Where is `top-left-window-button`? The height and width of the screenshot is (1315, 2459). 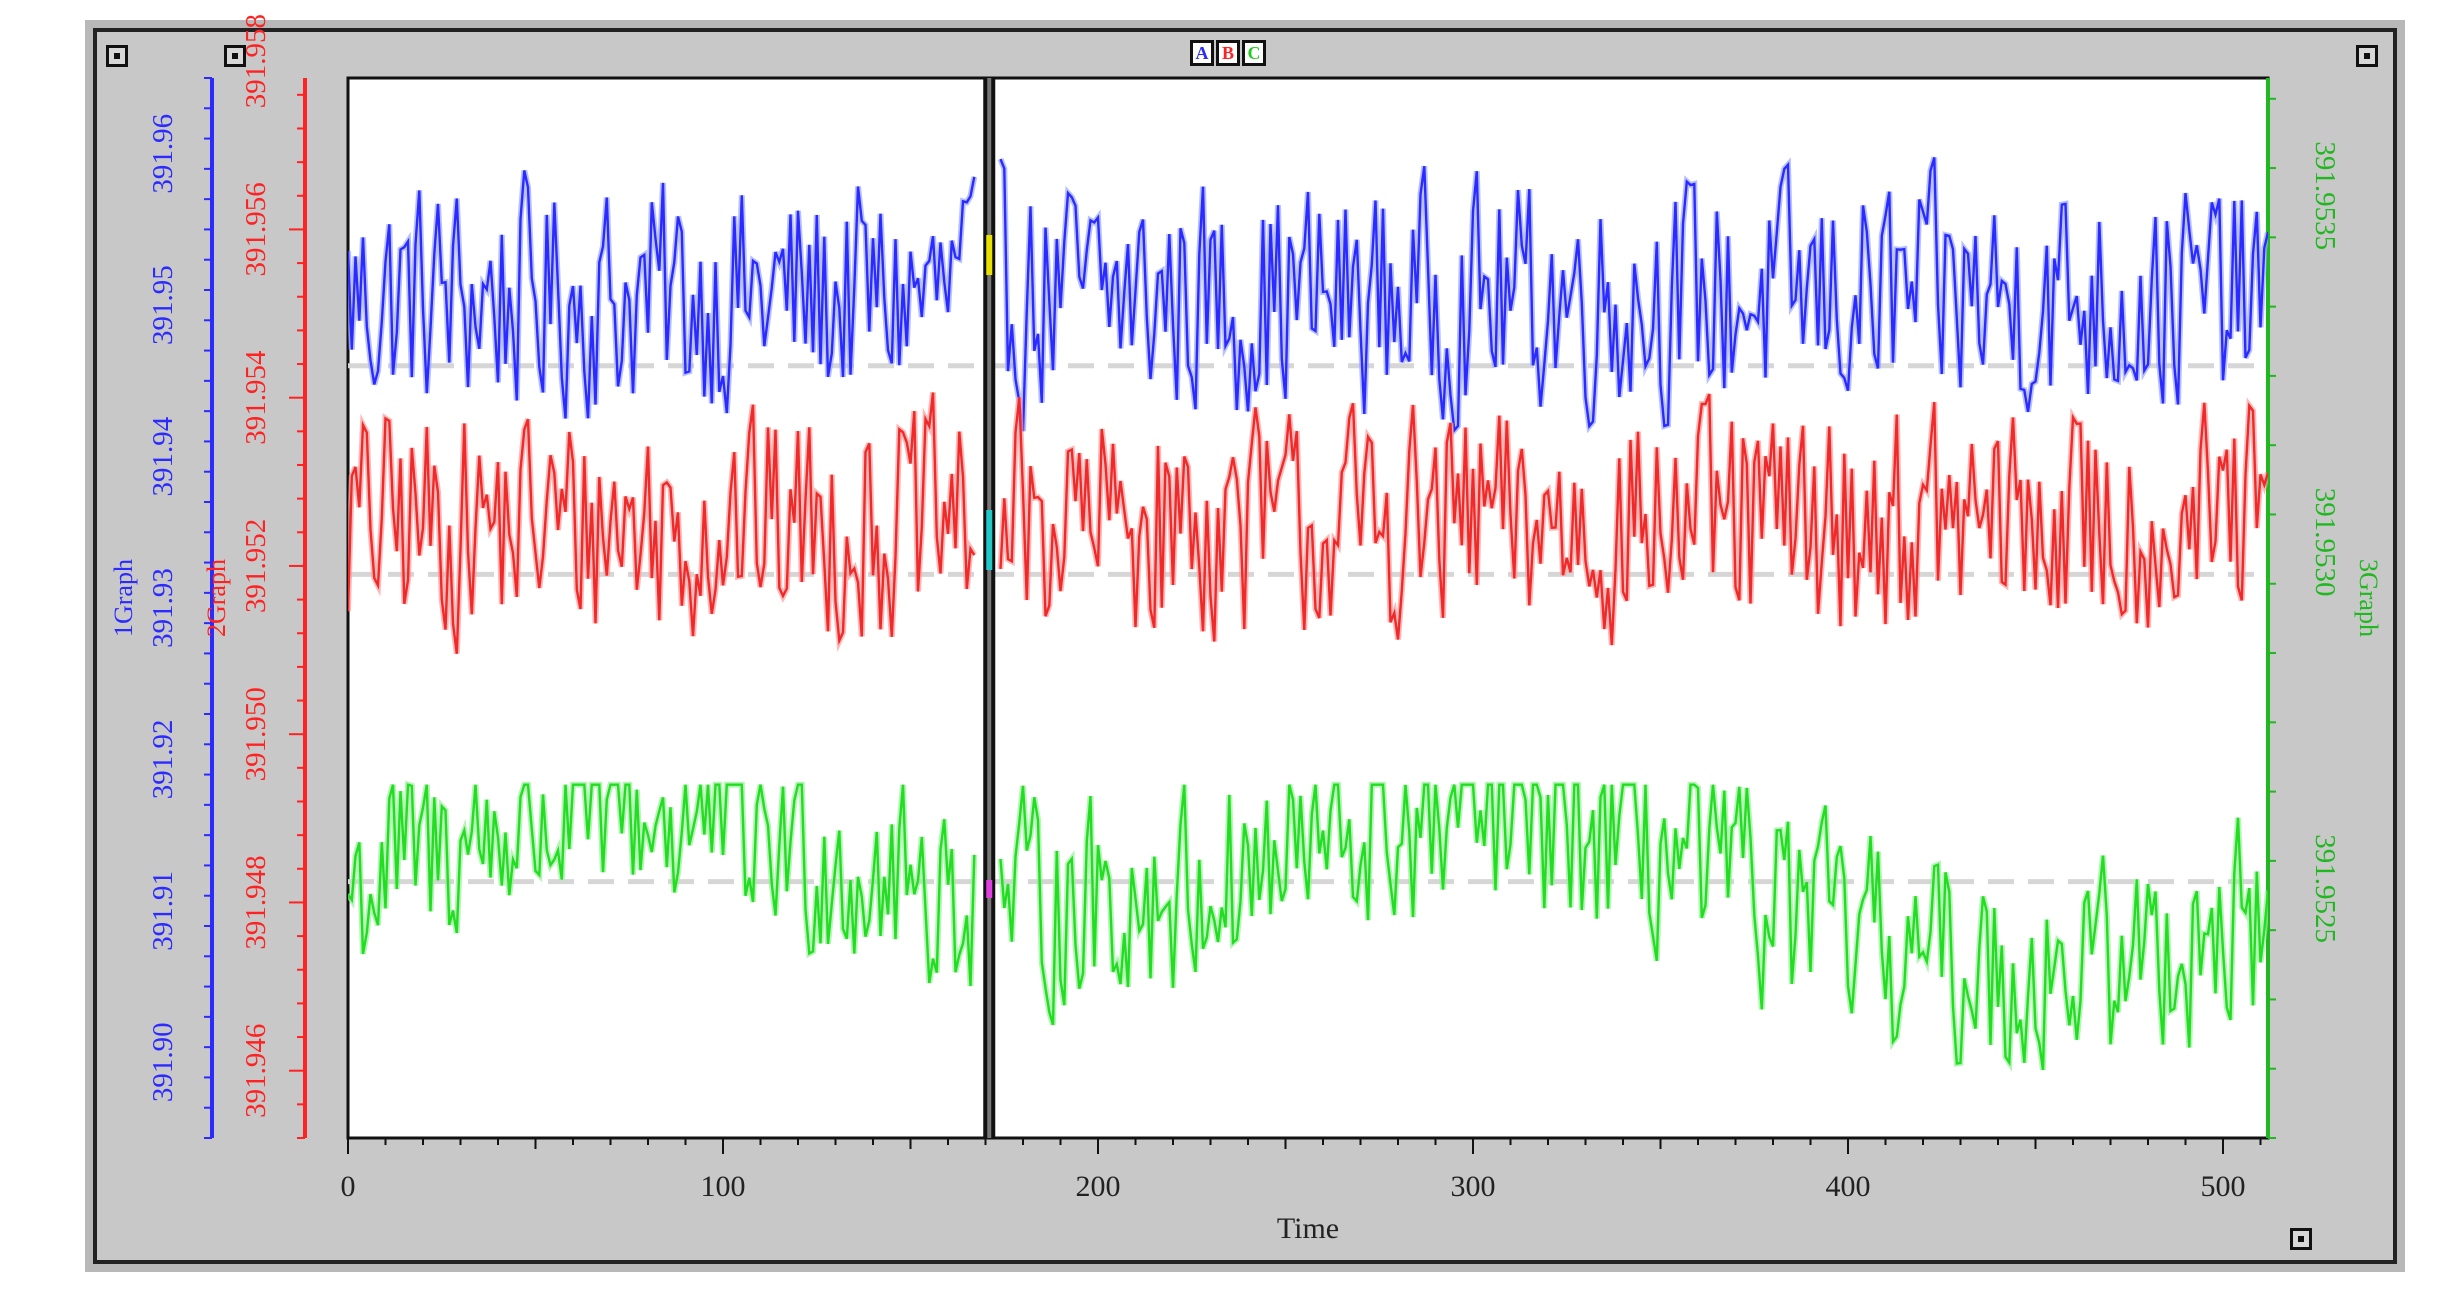 top-left-window-button is located at coordinates (117, 56).